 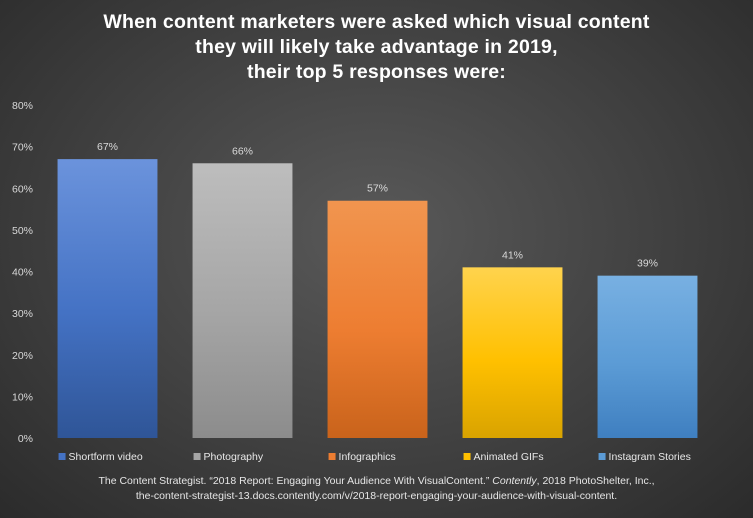 I want to click on chart-title-line-3: their top 5 responses were:, so click(x=376, y=72).